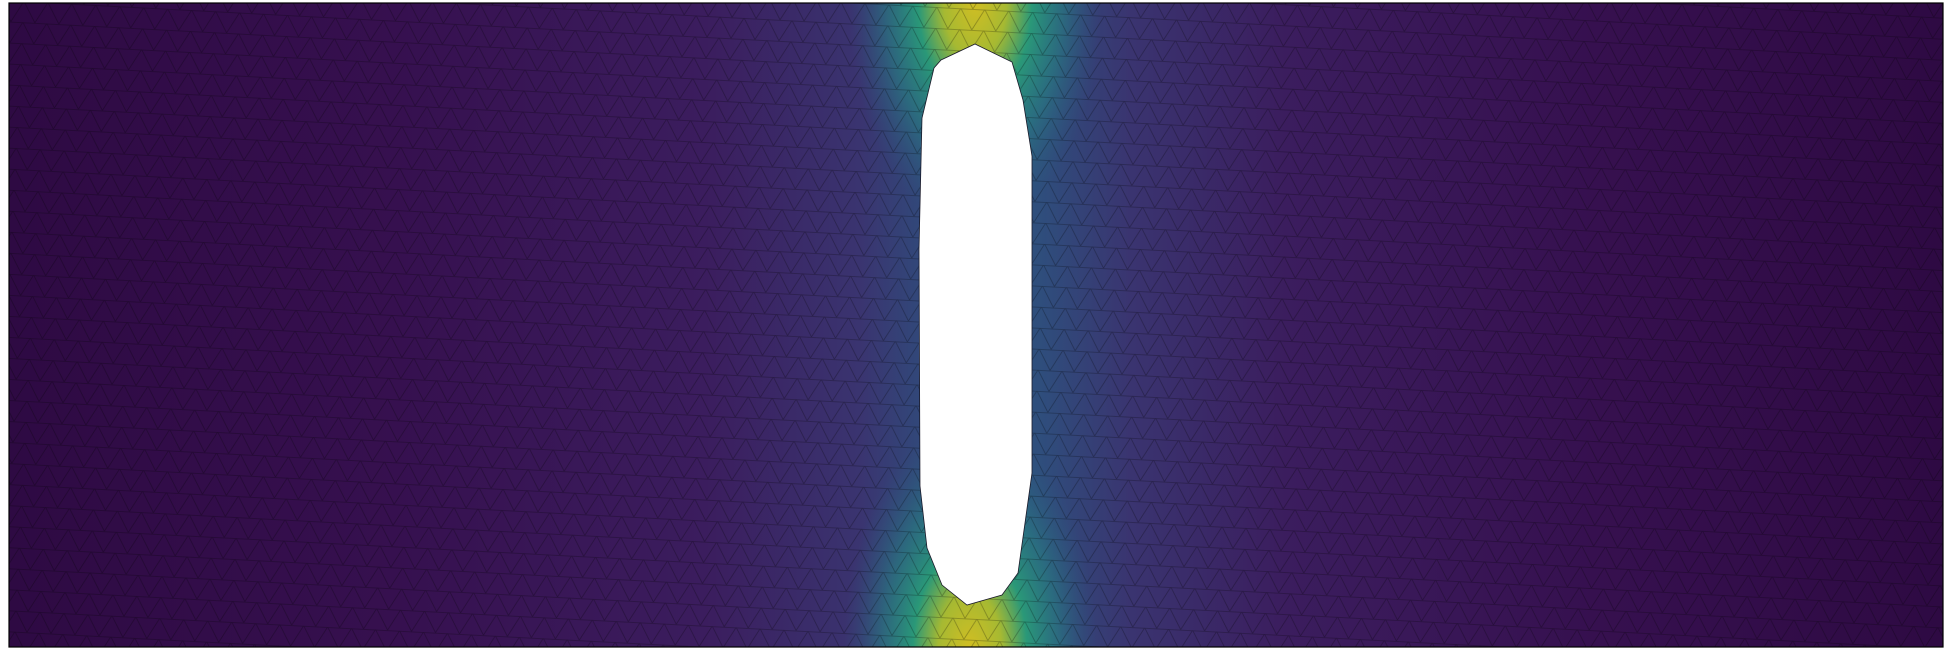  I want to click on hole, so click(975, 324).